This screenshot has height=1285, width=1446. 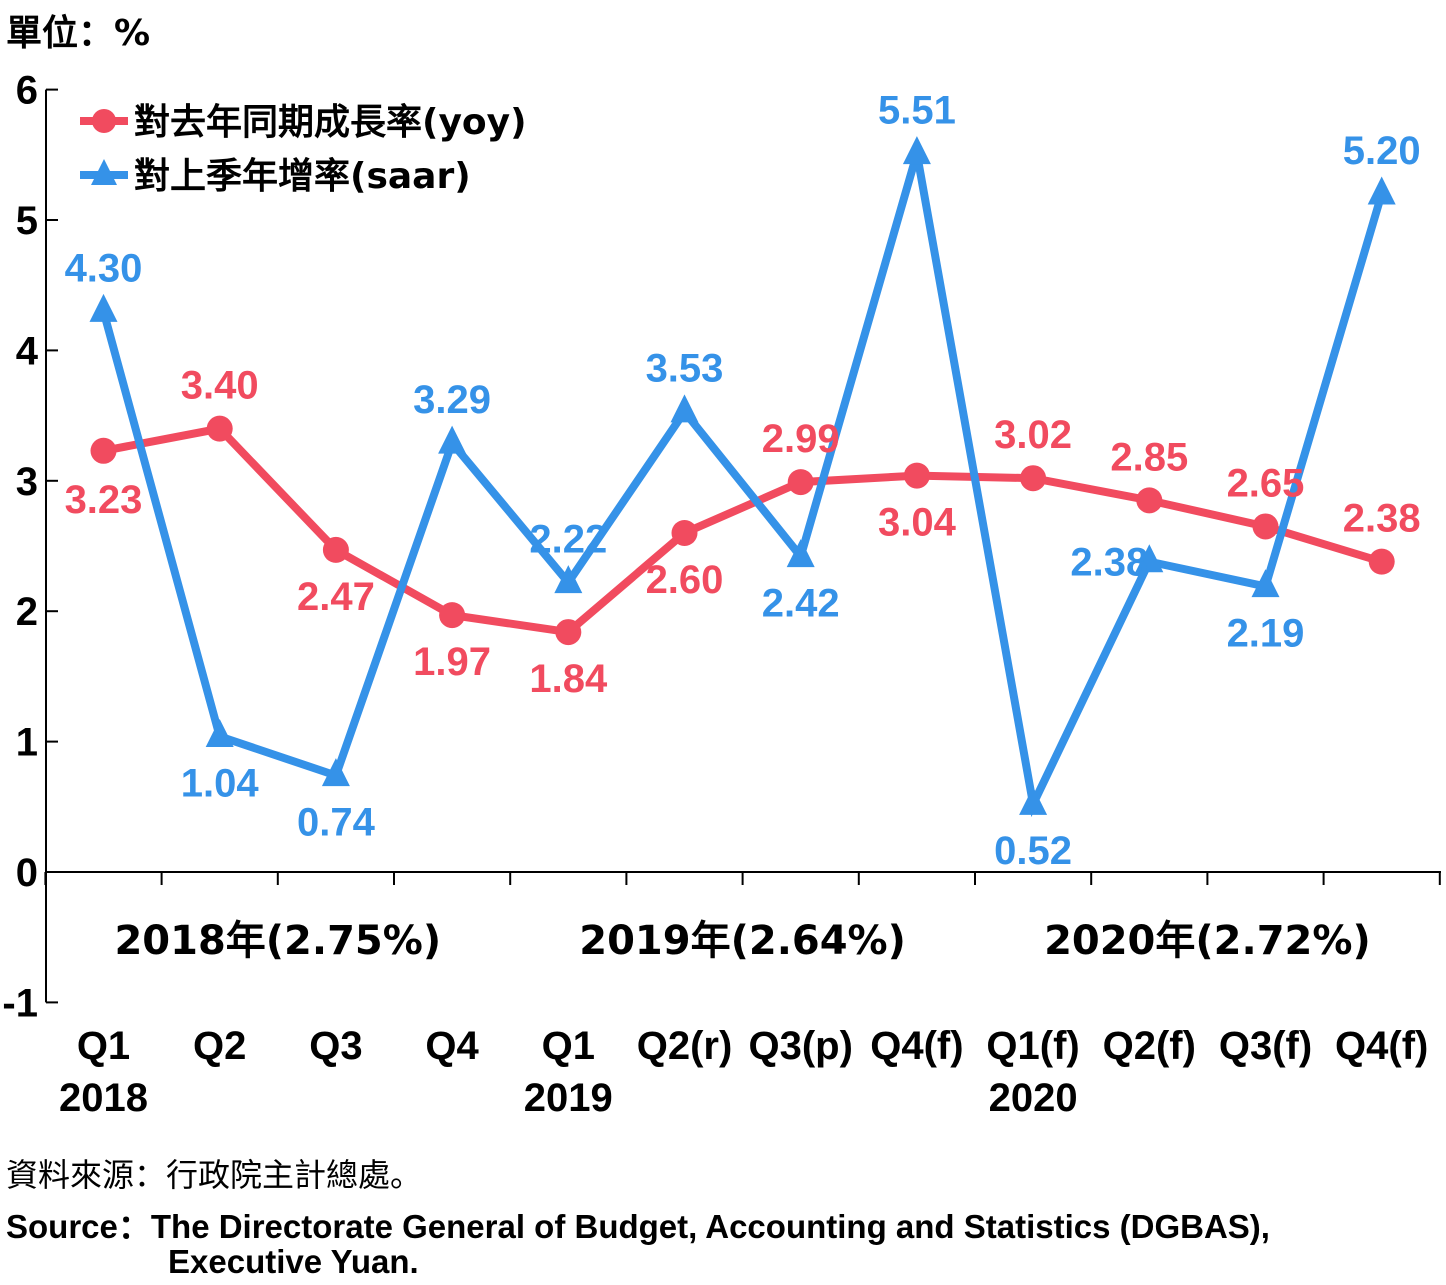 I want to click on y-tick-label: -1, so click(x=20, y=1003).